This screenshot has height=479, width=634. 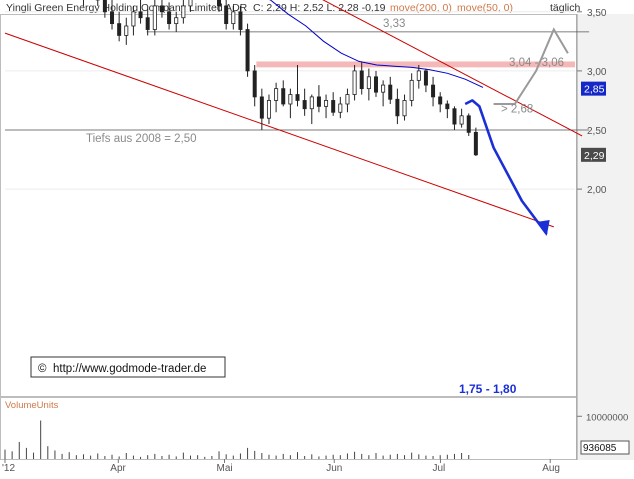 What do you see at coordinates (225, 468) in the screenshot?
I see `x-tick-label: Mai` at bounding box center [225, 468].